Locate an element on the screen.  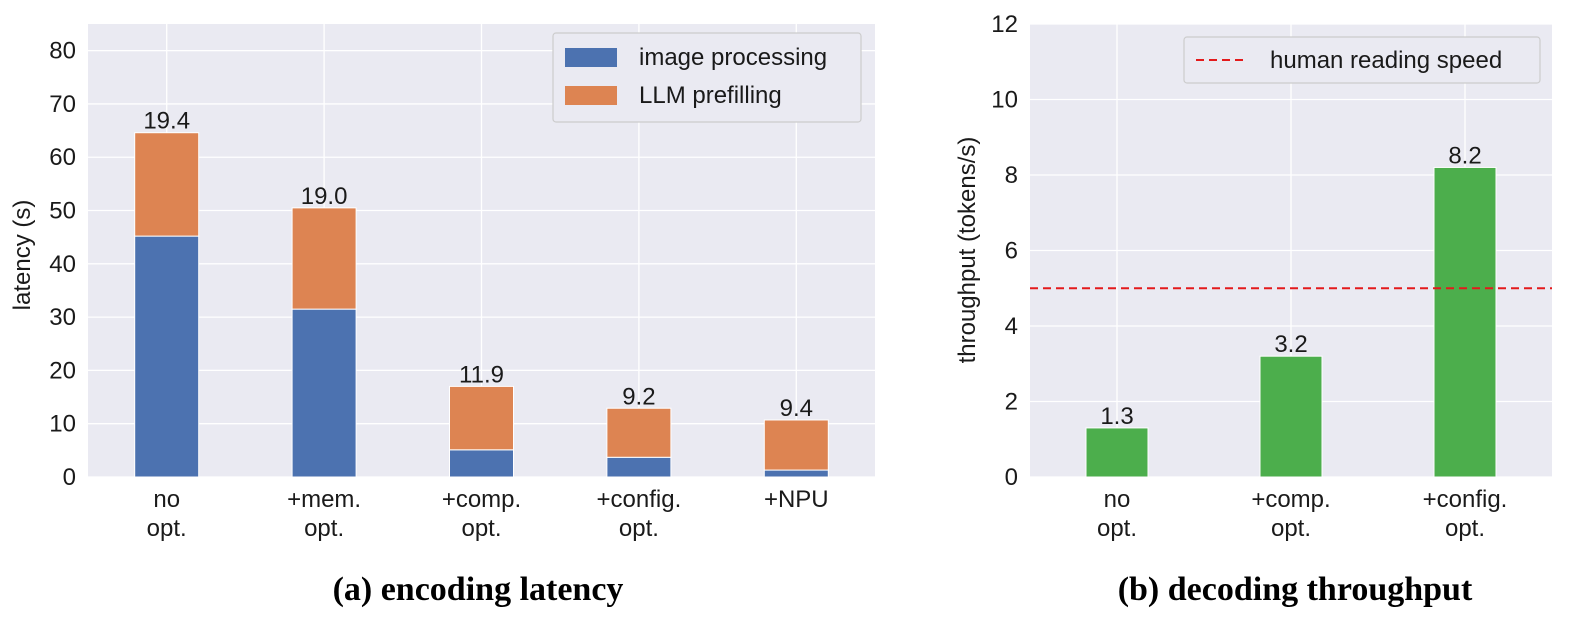
y-axis-label: throughput (tokens/s) is located at coordinates (967, 250).